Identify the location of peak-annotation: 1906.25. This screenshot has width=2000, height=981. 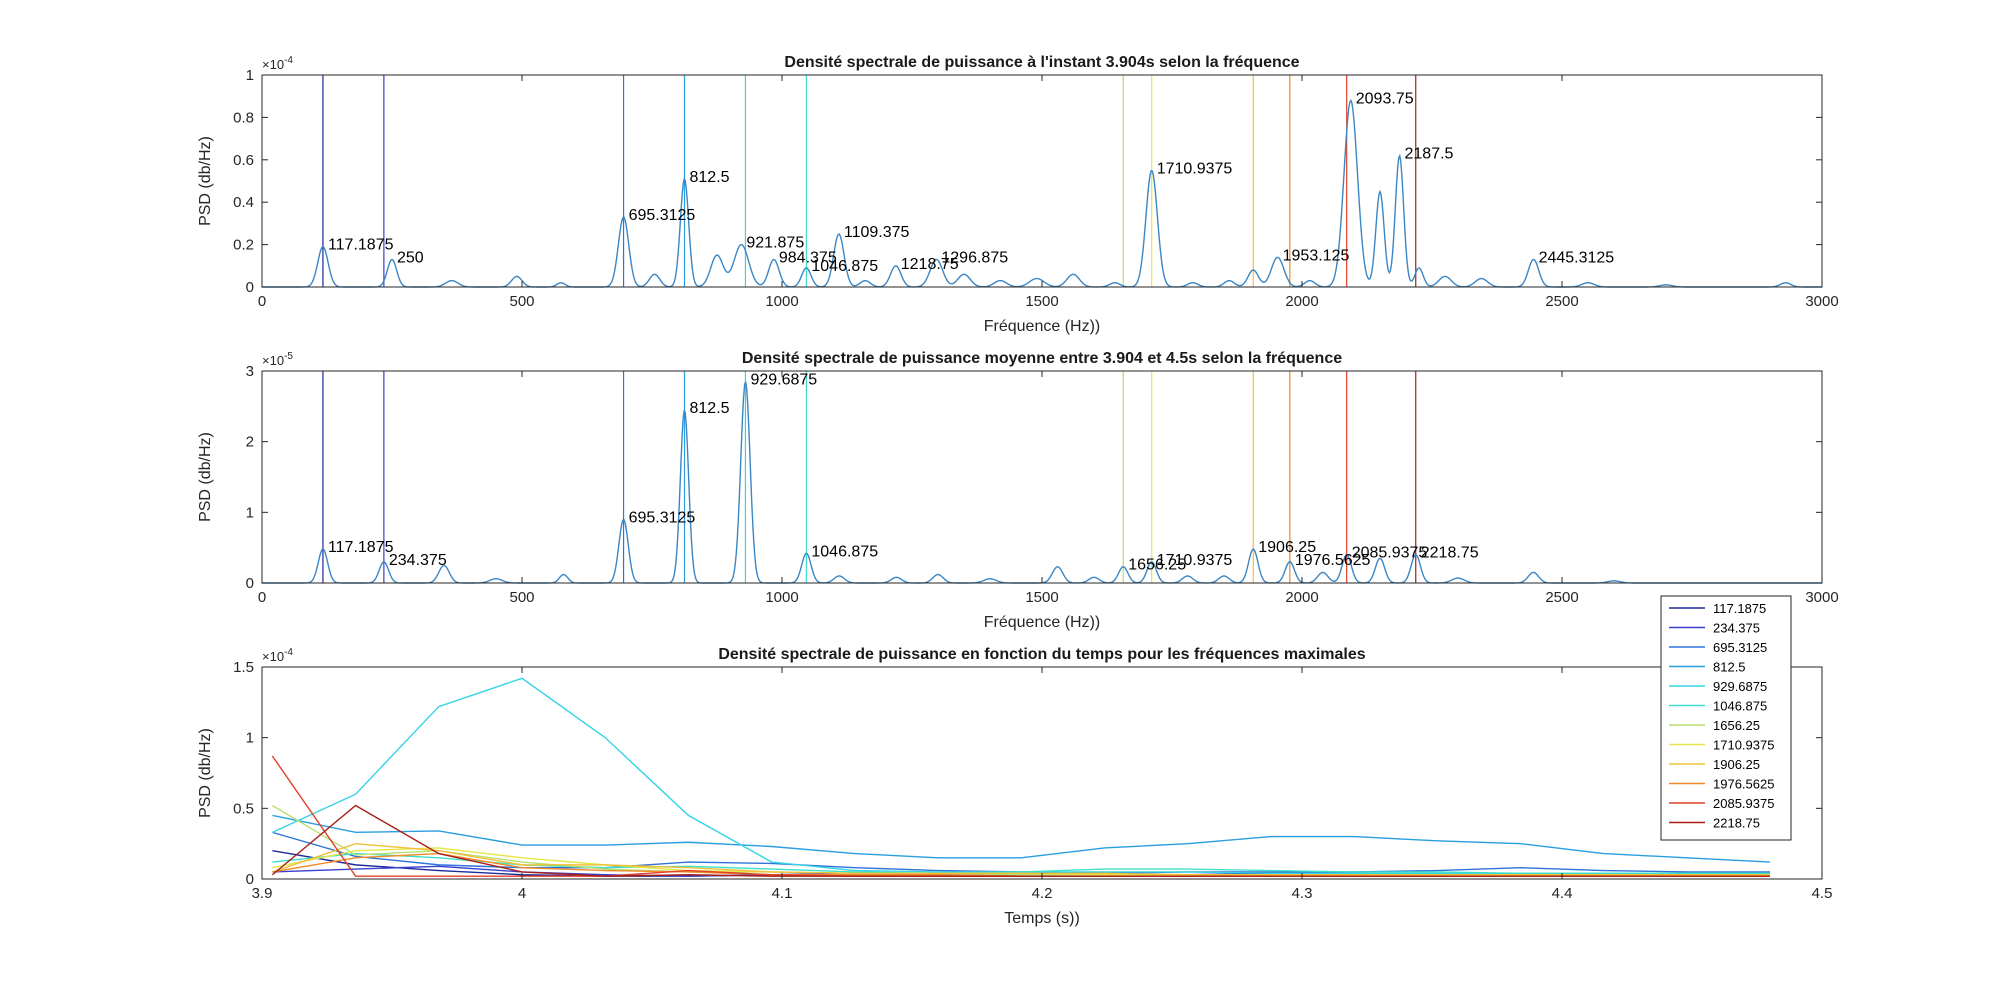
(1287, 547).